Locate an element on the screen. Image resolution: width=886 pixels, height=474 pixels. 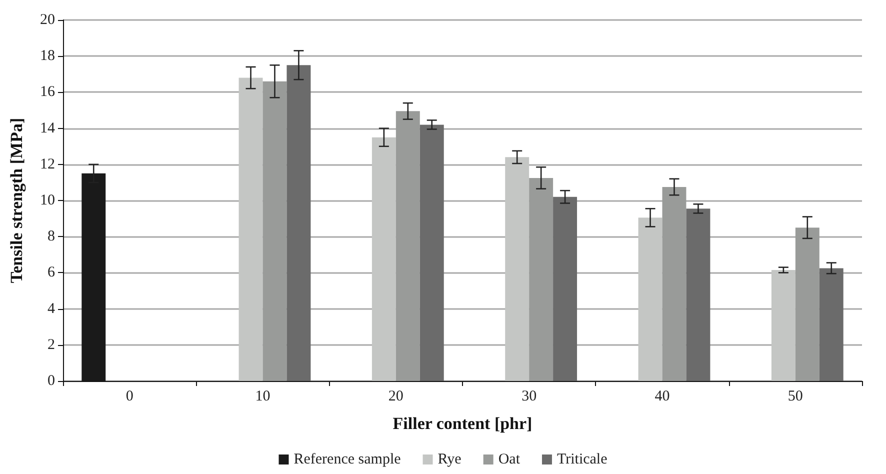
y-tick-label: 10 is located at coordinates (47, 200).